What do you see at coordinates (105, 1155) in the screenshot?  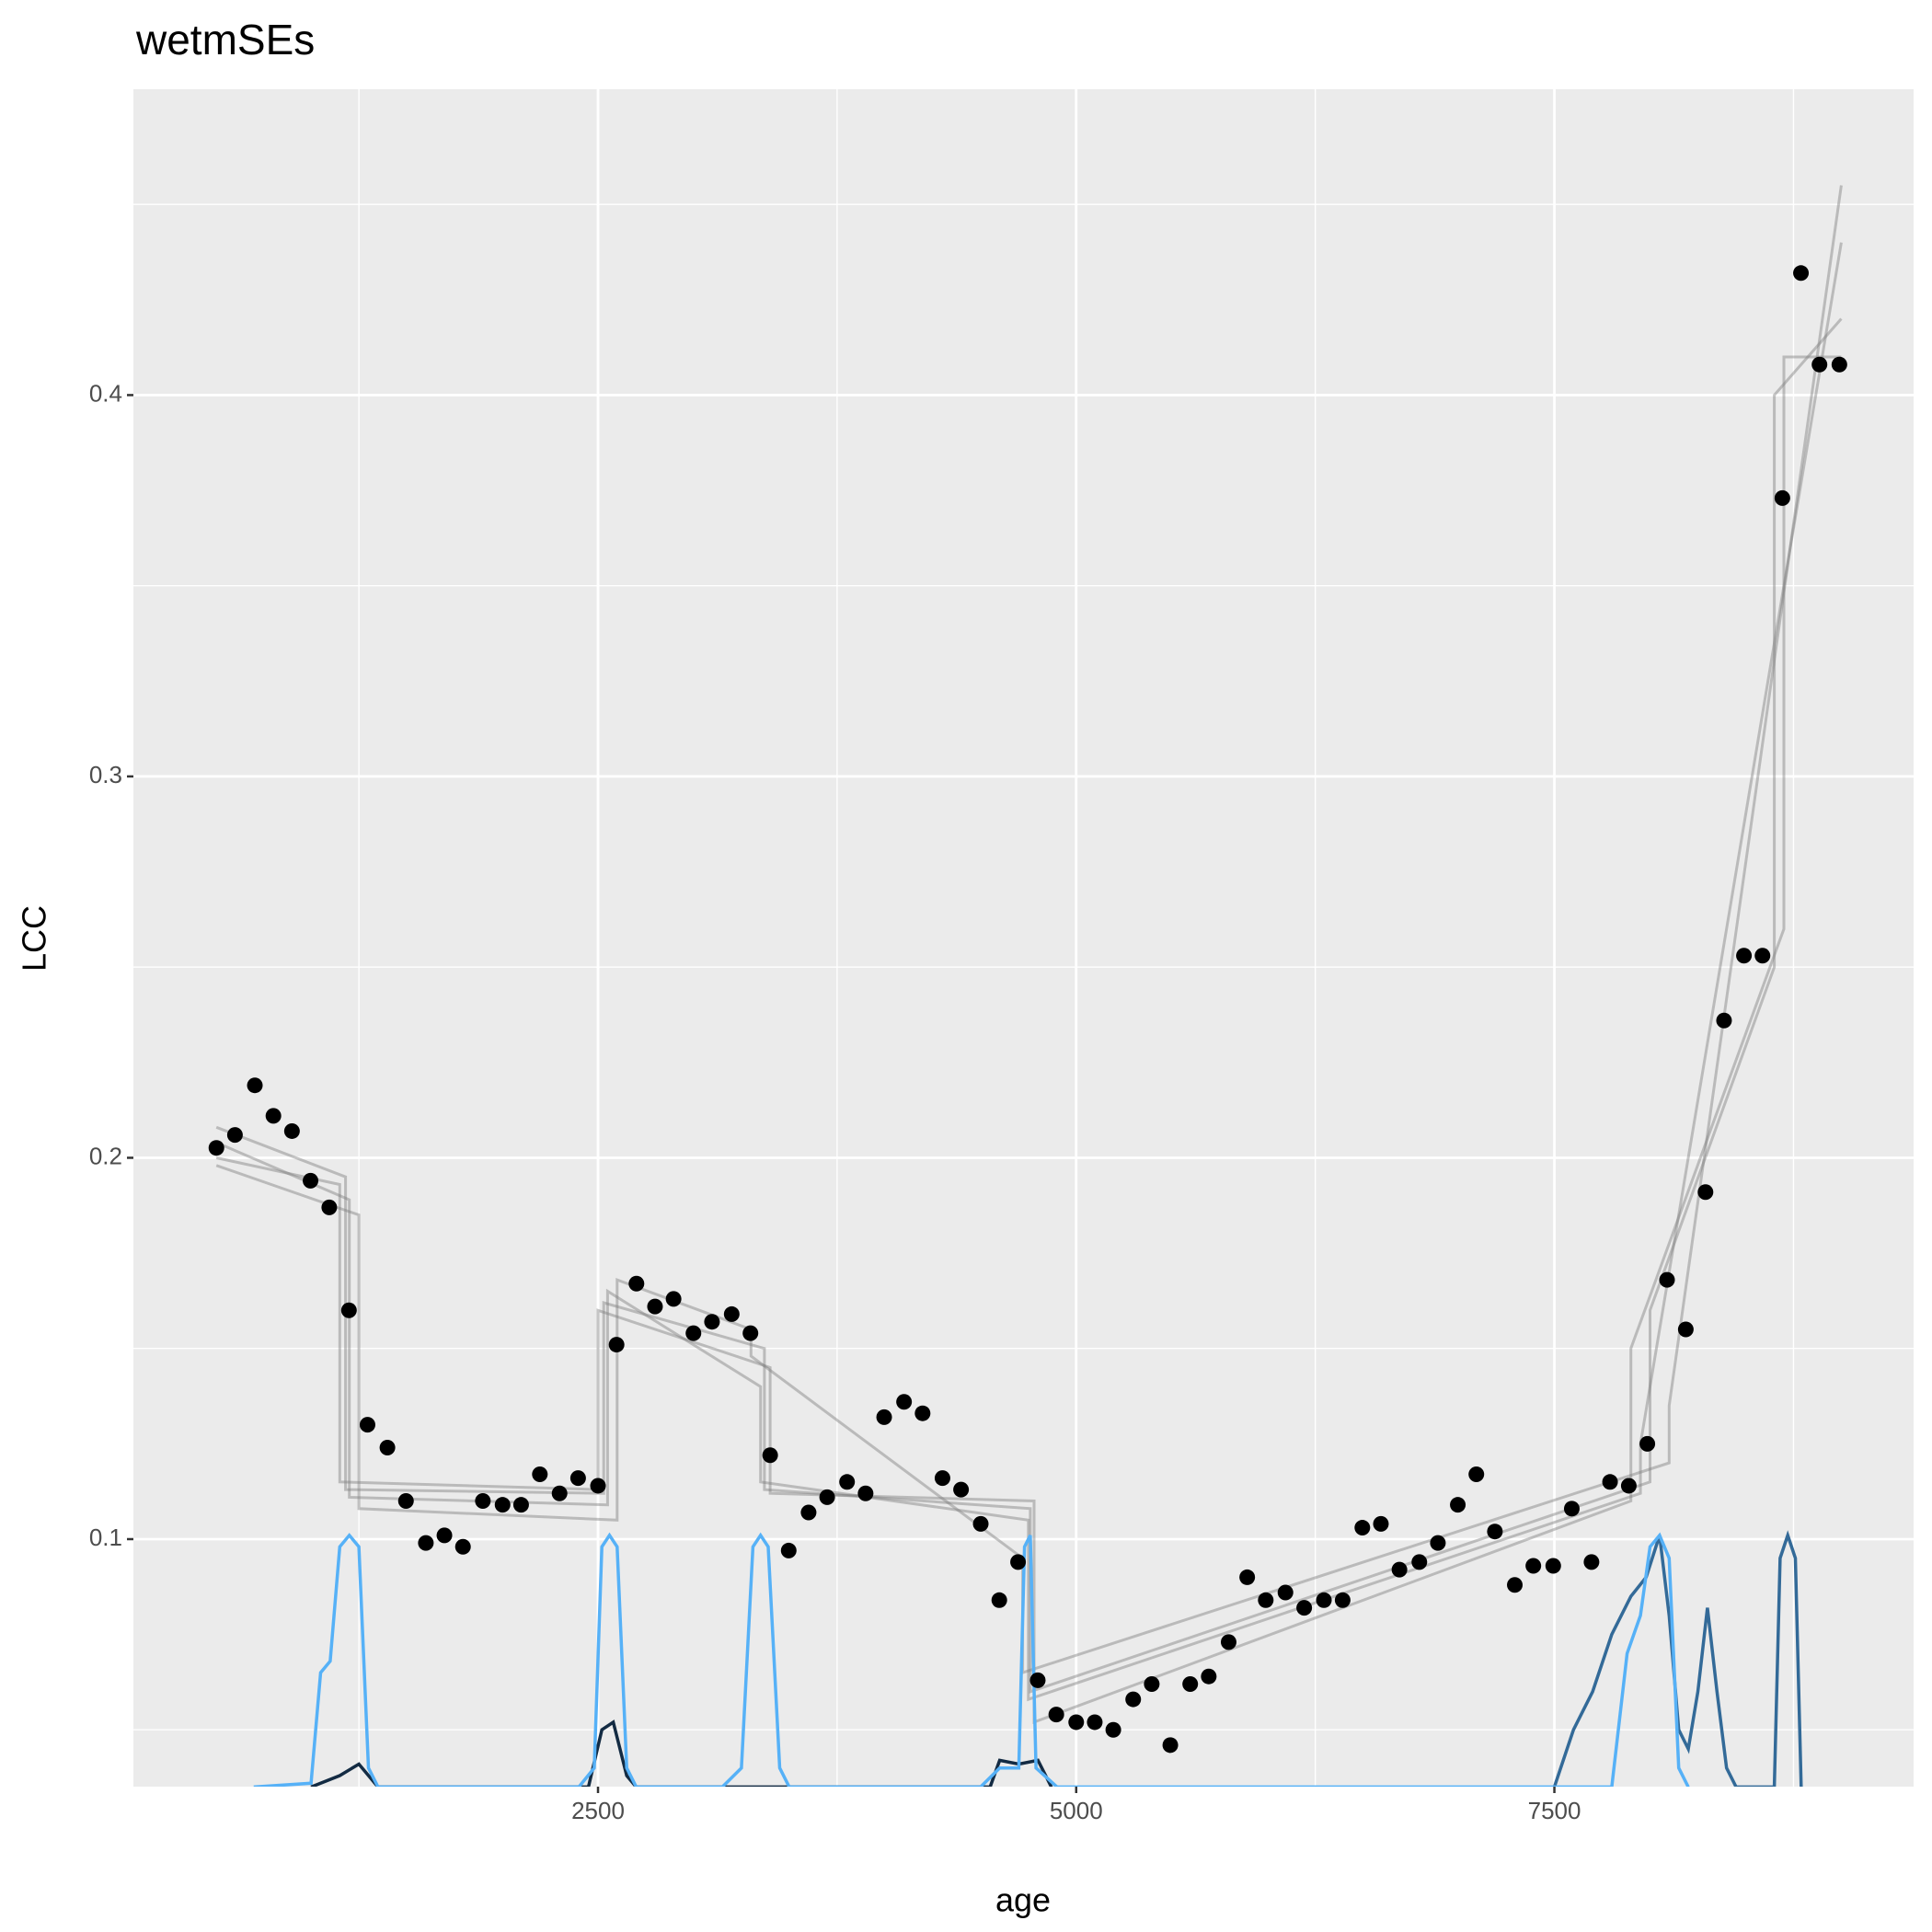 I see `y-tick-label: 0.2` at bounding box center [105, 1155].